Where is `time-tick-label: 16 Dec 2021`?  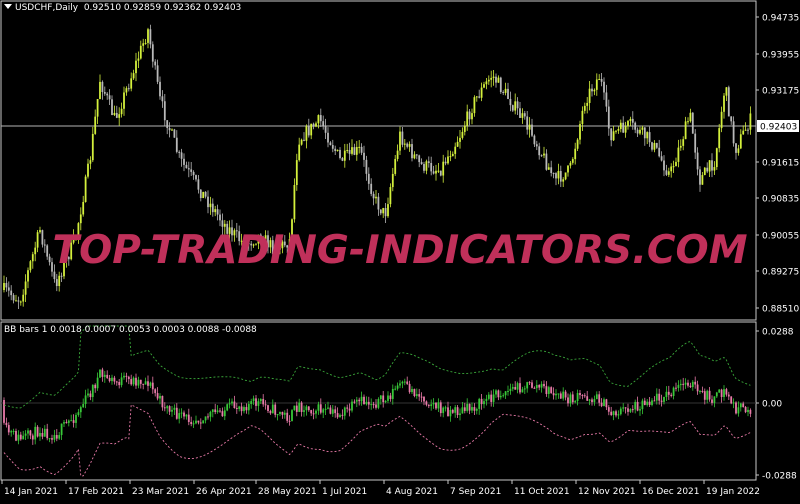
time-tick-label: 16 Dec 2021 is located at coordinates (671, 492).